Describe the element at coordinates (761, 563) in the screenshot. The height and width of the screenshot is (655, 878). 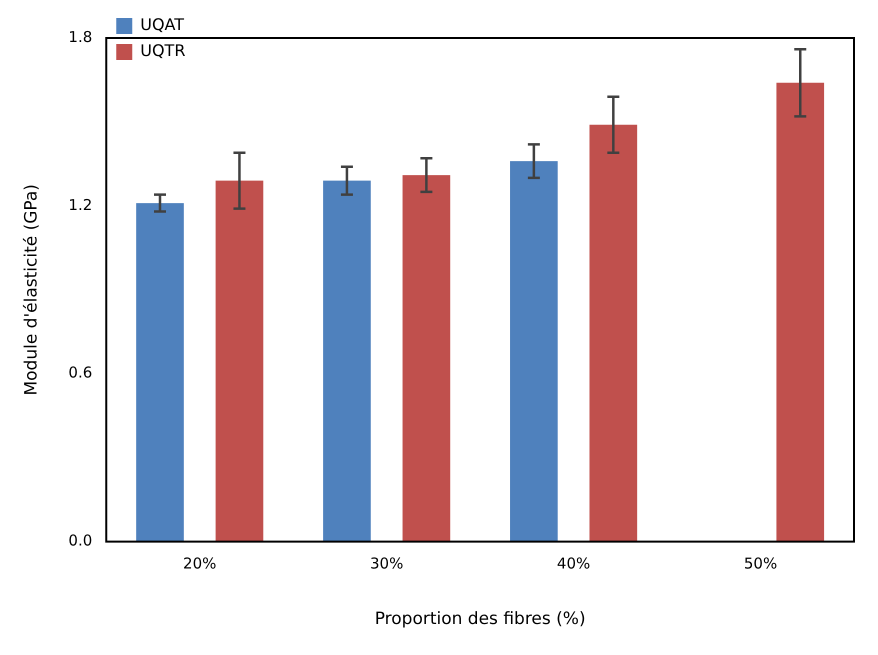
I see `x-tick-label: 50%` at that location.